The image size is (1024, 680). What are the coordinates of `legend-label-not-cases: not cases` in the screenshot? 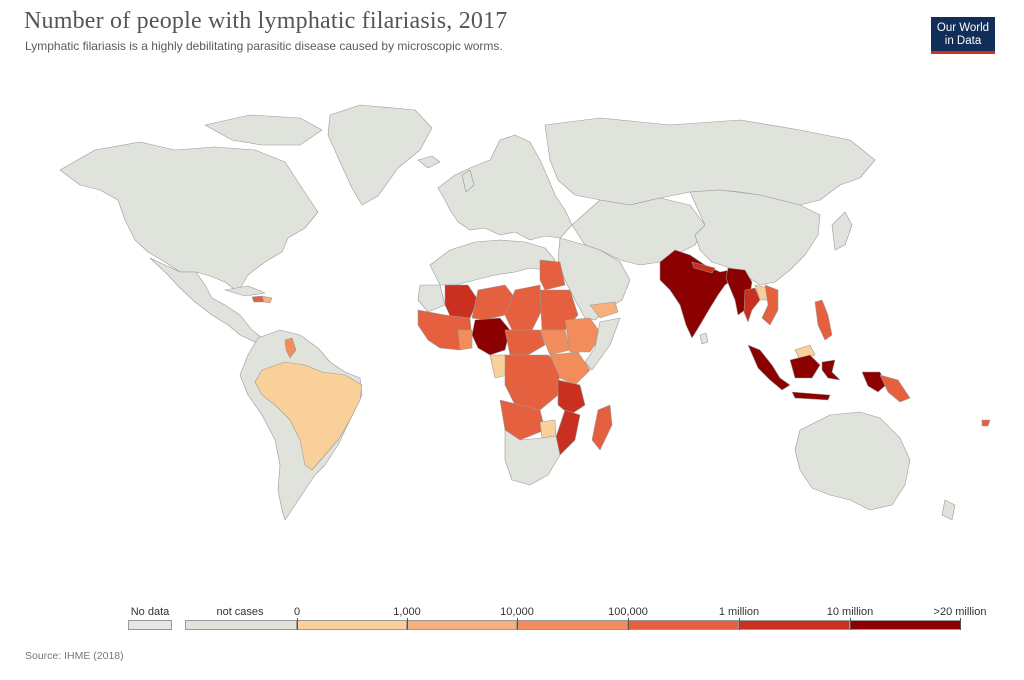 It's located at (240, 612).